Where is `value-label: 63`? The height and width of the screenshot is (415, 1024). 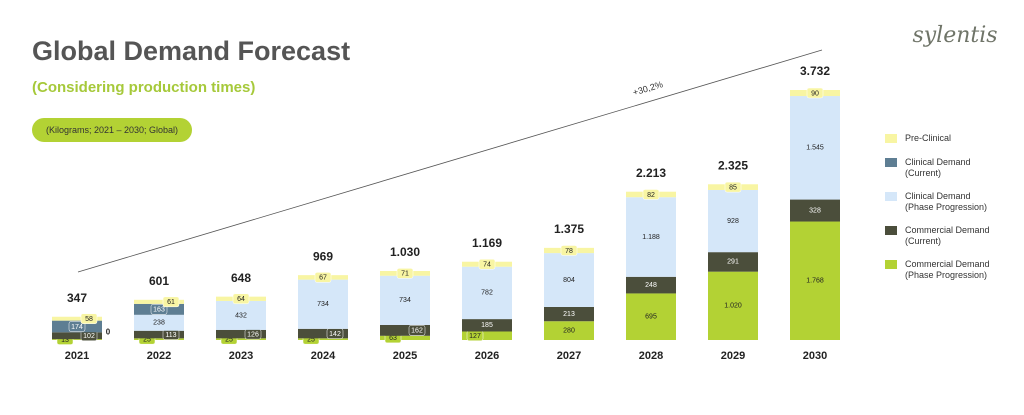
value-label: 63 is located at coordinates (393, 338).